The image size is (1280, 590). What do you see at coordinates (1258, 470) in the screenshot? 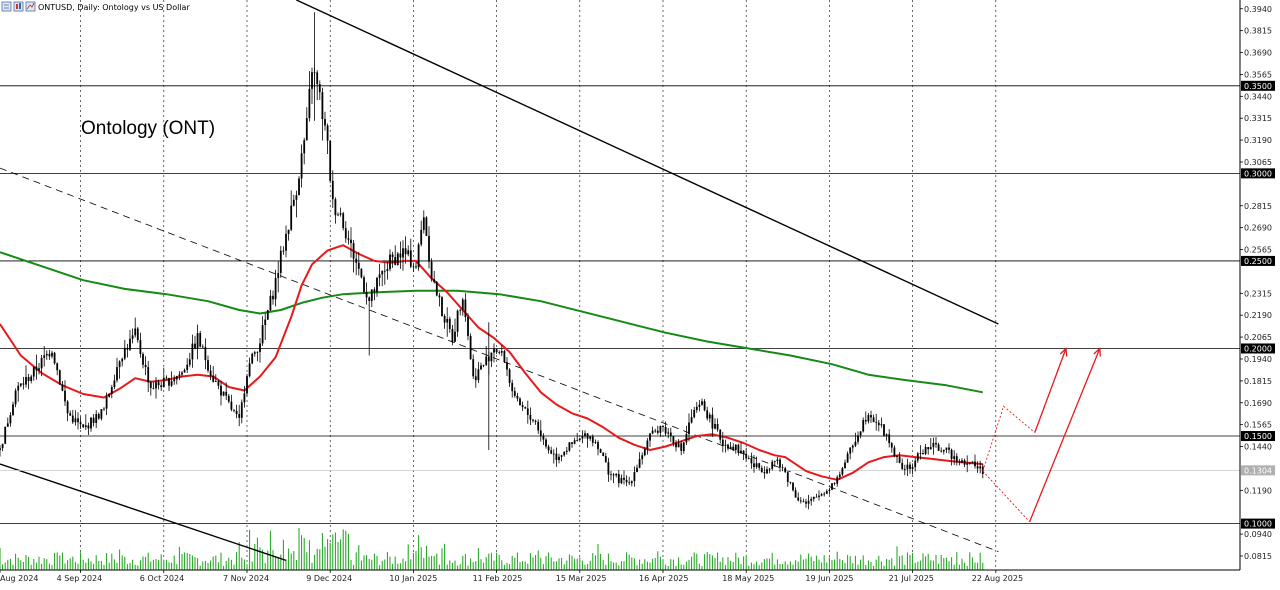
I see `current-price-box` at bounding box center [1258, 470].